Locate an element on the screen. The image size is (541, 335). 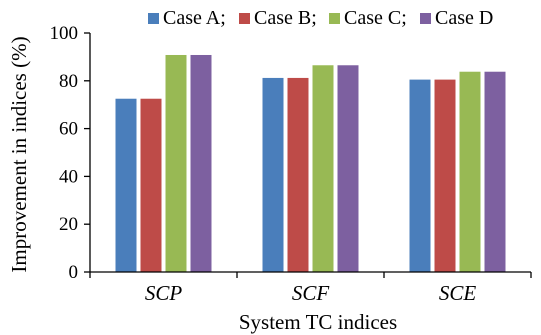
y-tick-label: 20 is located at coordinates (68, 224).